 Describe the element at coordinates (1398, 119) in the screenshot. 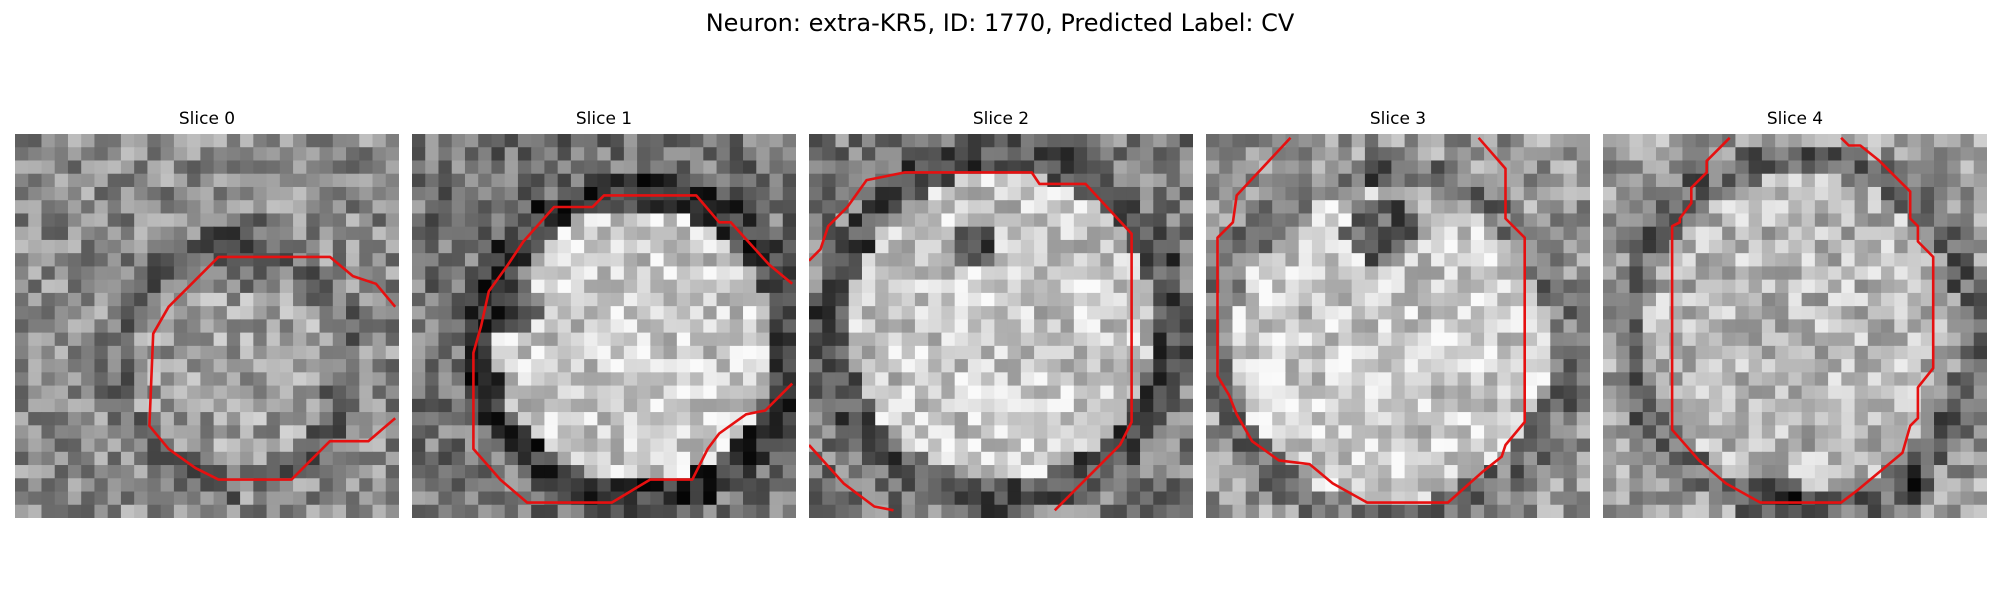

I see `slice-title-3: Slice 3` at that location.